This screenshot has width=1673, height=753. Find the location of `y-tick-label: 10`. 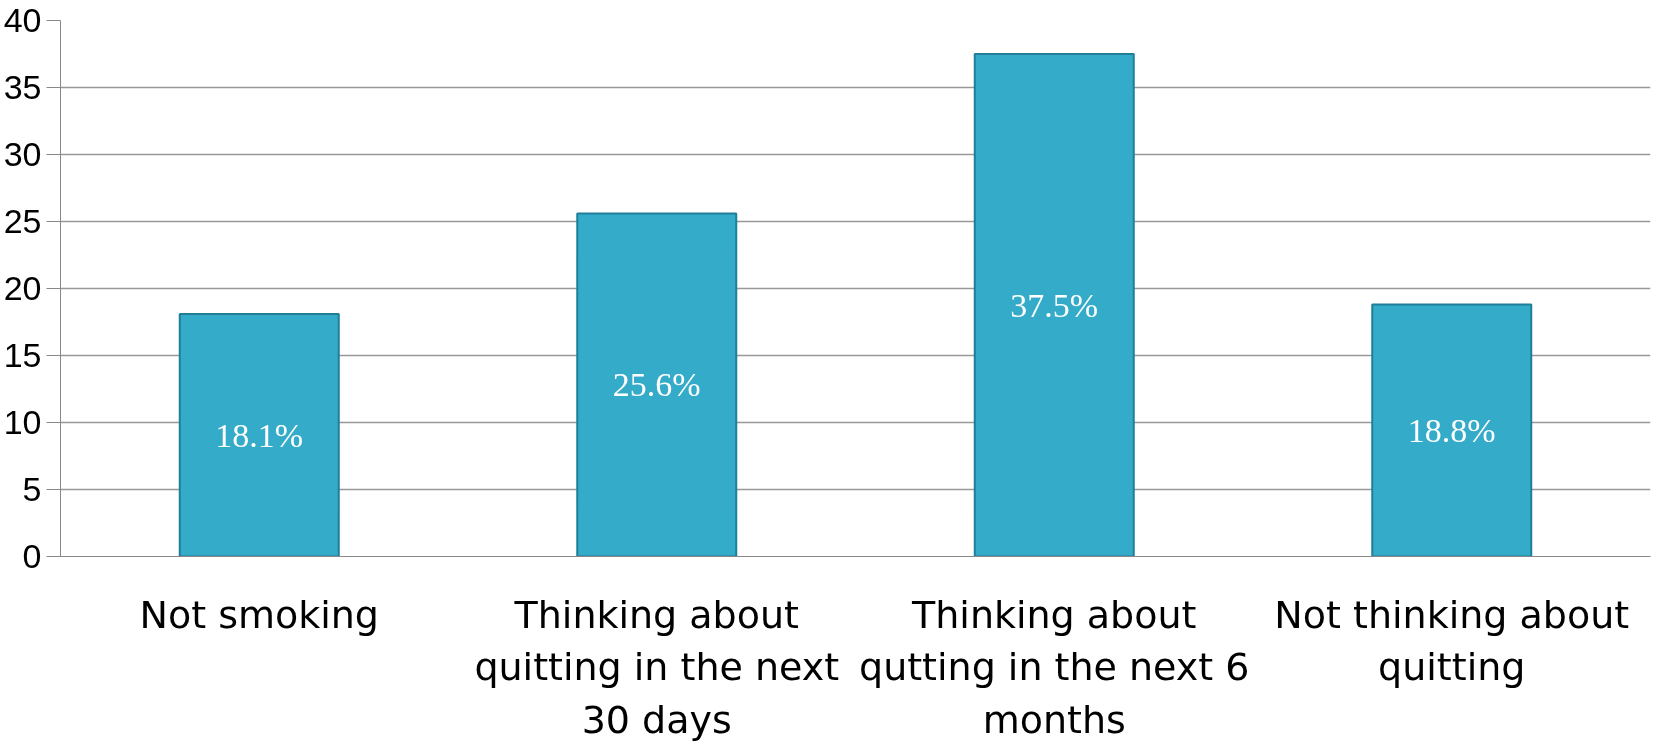

y-tick-label: 10 is located at coordinates (22, 422).